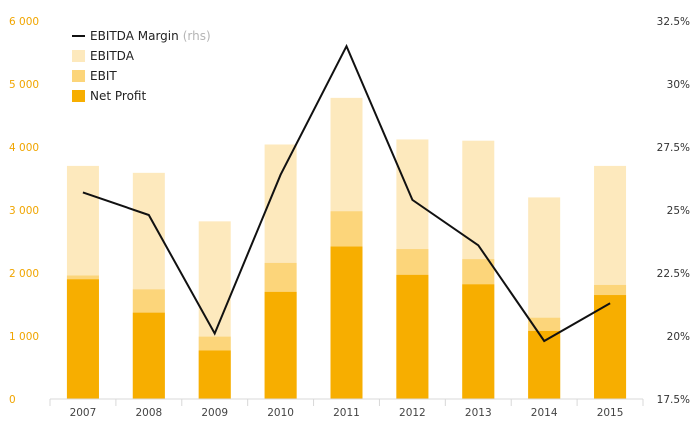 The image size is (700, 433). I want to click on right-y-tick-label: 27.5%, so click(673, 148).